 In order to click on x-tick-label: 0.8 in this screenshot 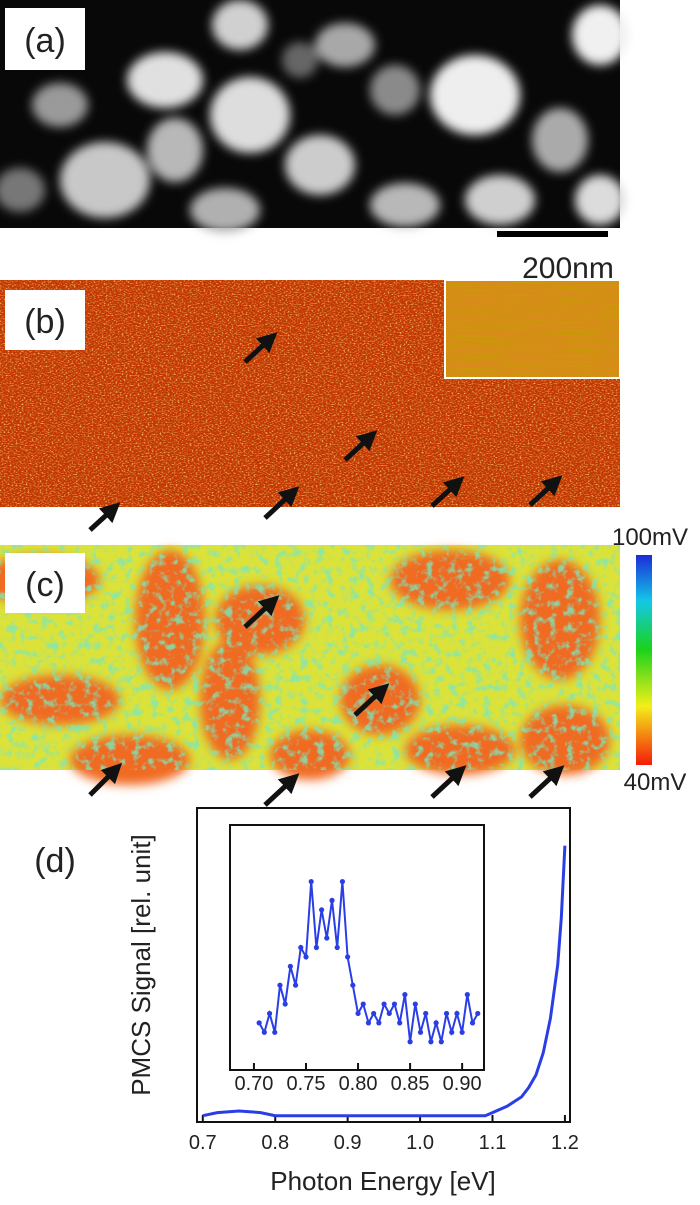, I will do `click(275, 1143)`.